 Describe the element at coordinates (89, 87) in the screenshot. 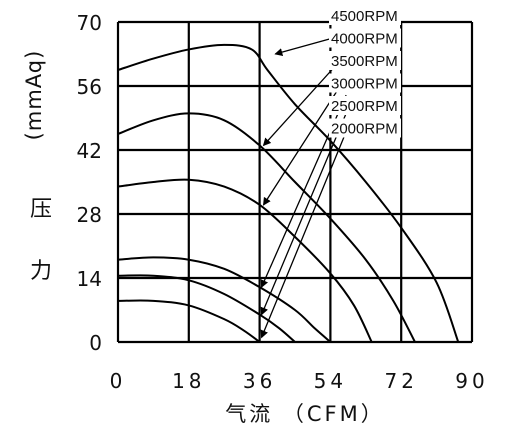

I see `y-tick-label: 56` at that location.